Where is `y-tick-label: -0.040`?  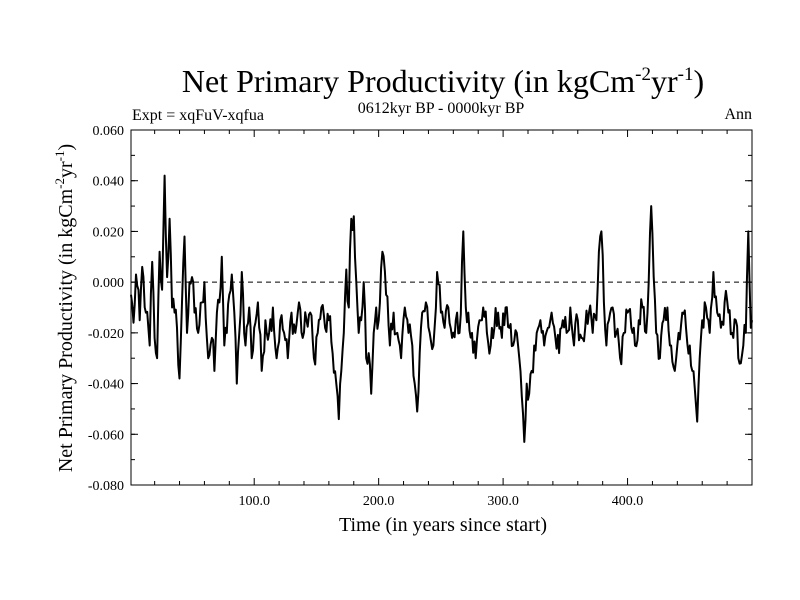
y-tick-label: -0.040 is located at coordinates (106, 385).